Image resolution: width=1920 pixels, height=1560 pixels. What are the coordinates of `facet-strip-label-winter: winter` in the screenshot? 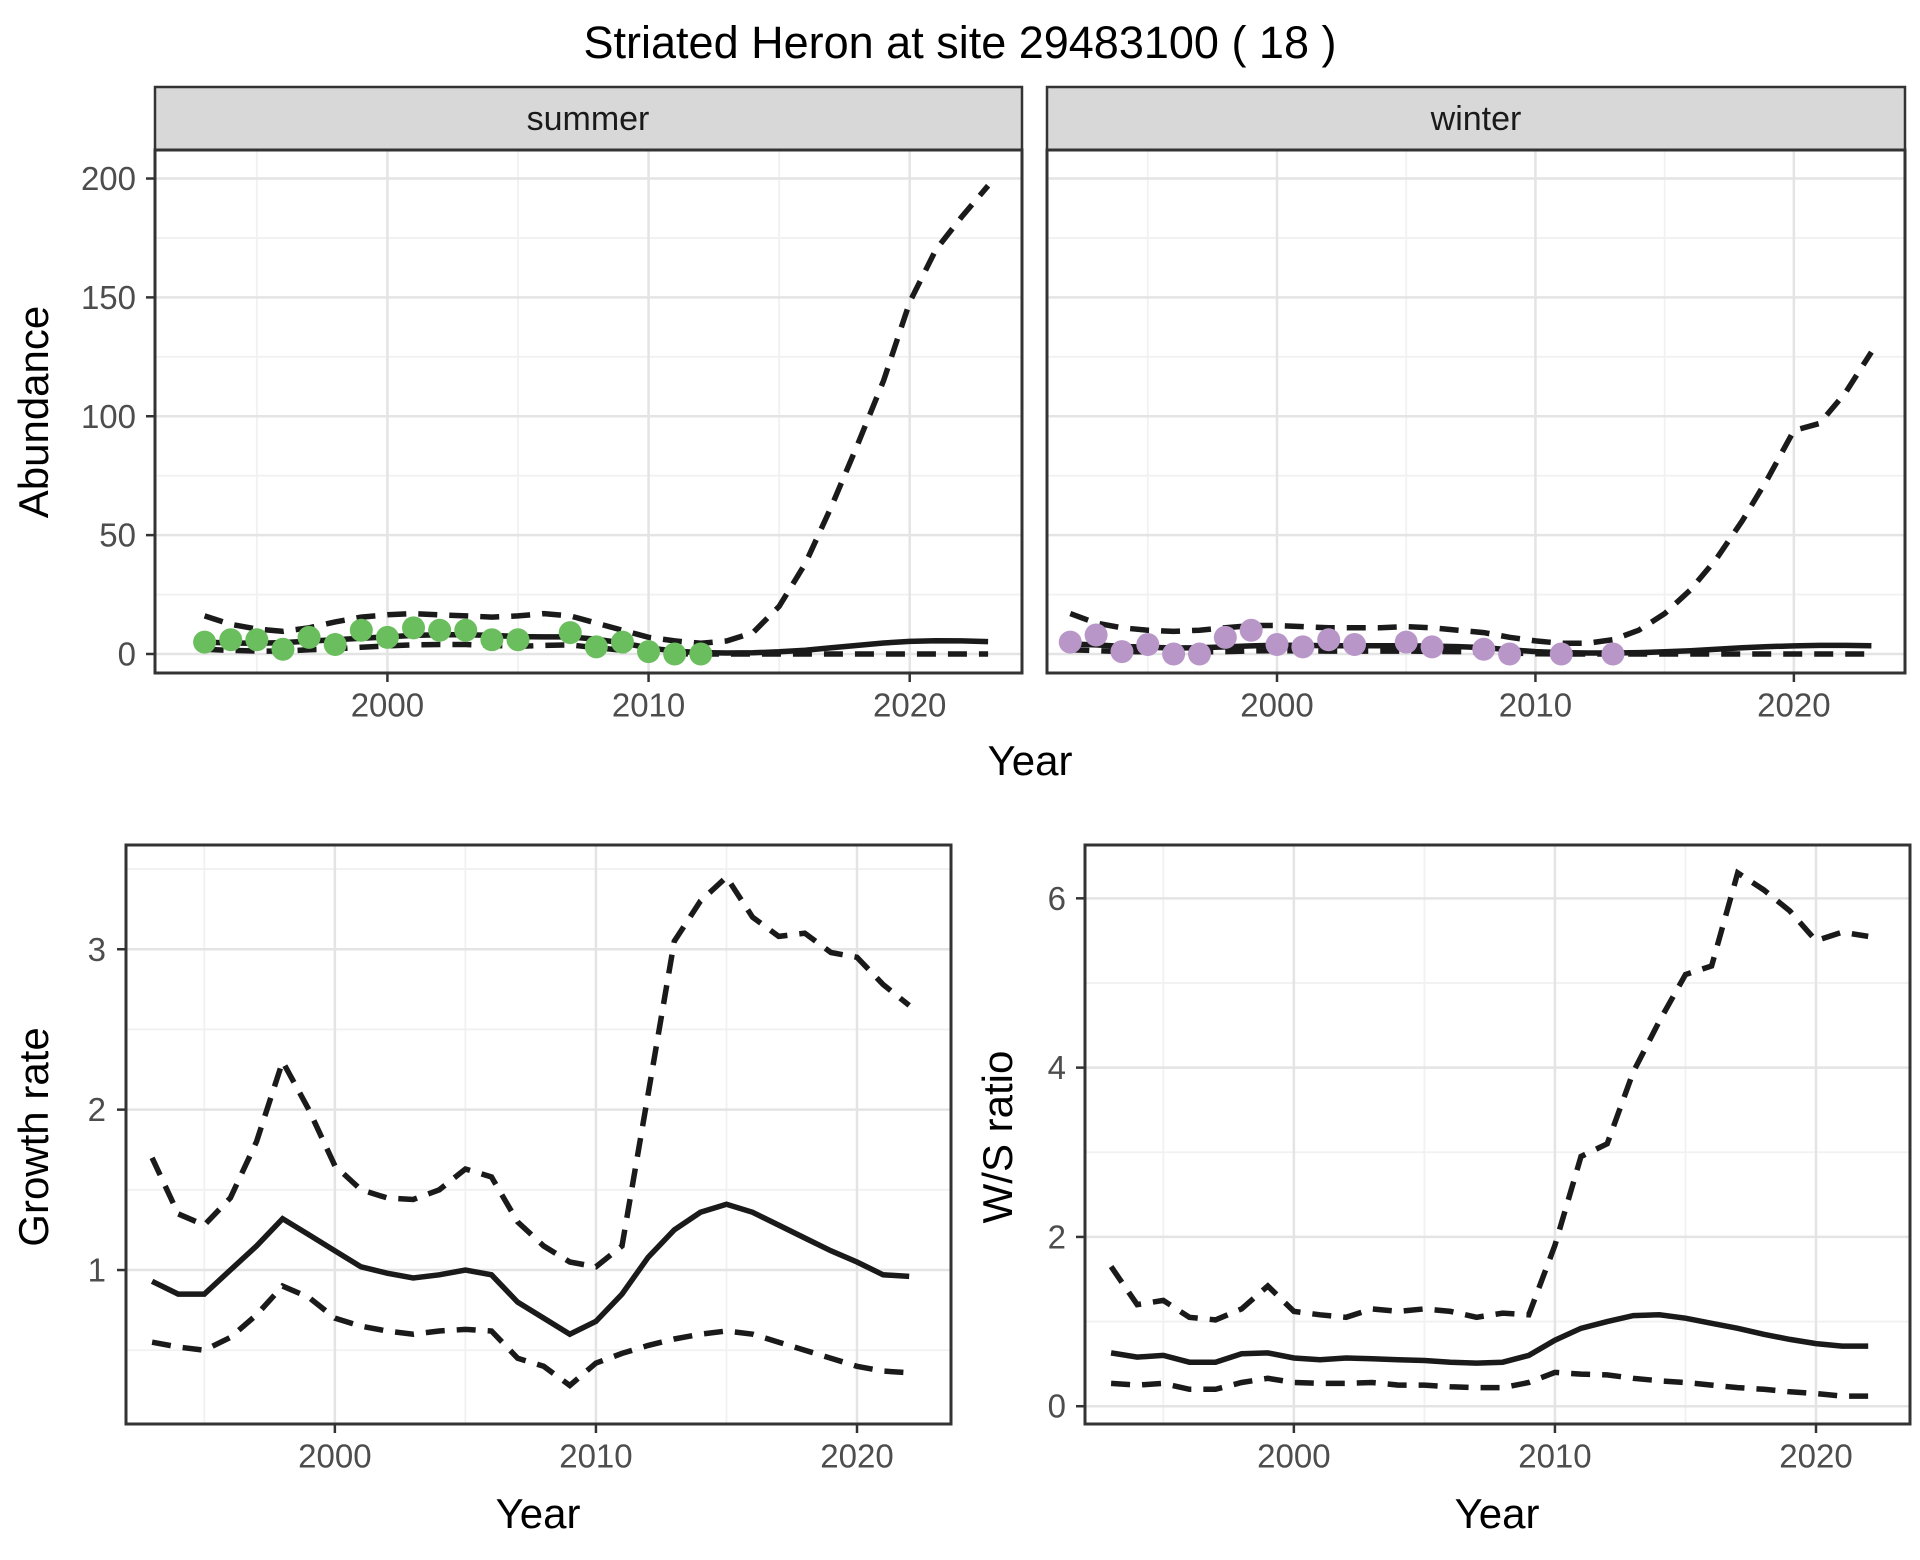 It's located at (1476, 119).